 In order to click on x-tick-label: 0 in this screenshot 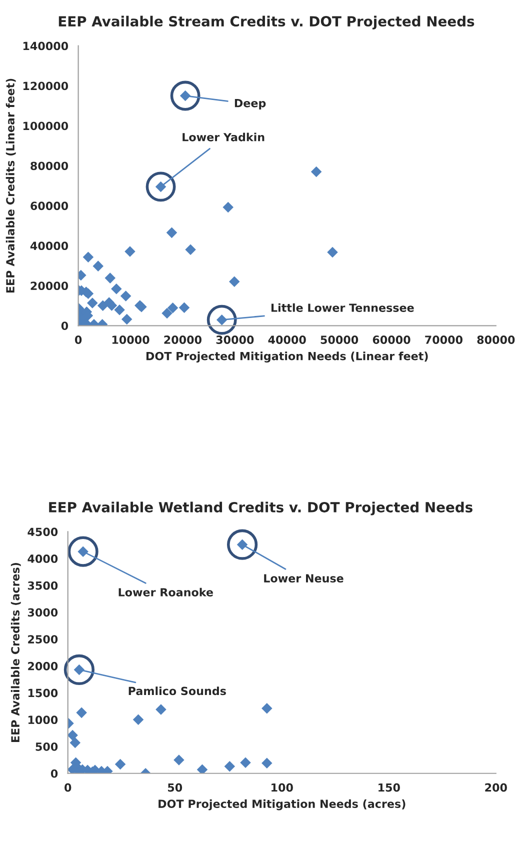, I will do `click(78, 340)`.